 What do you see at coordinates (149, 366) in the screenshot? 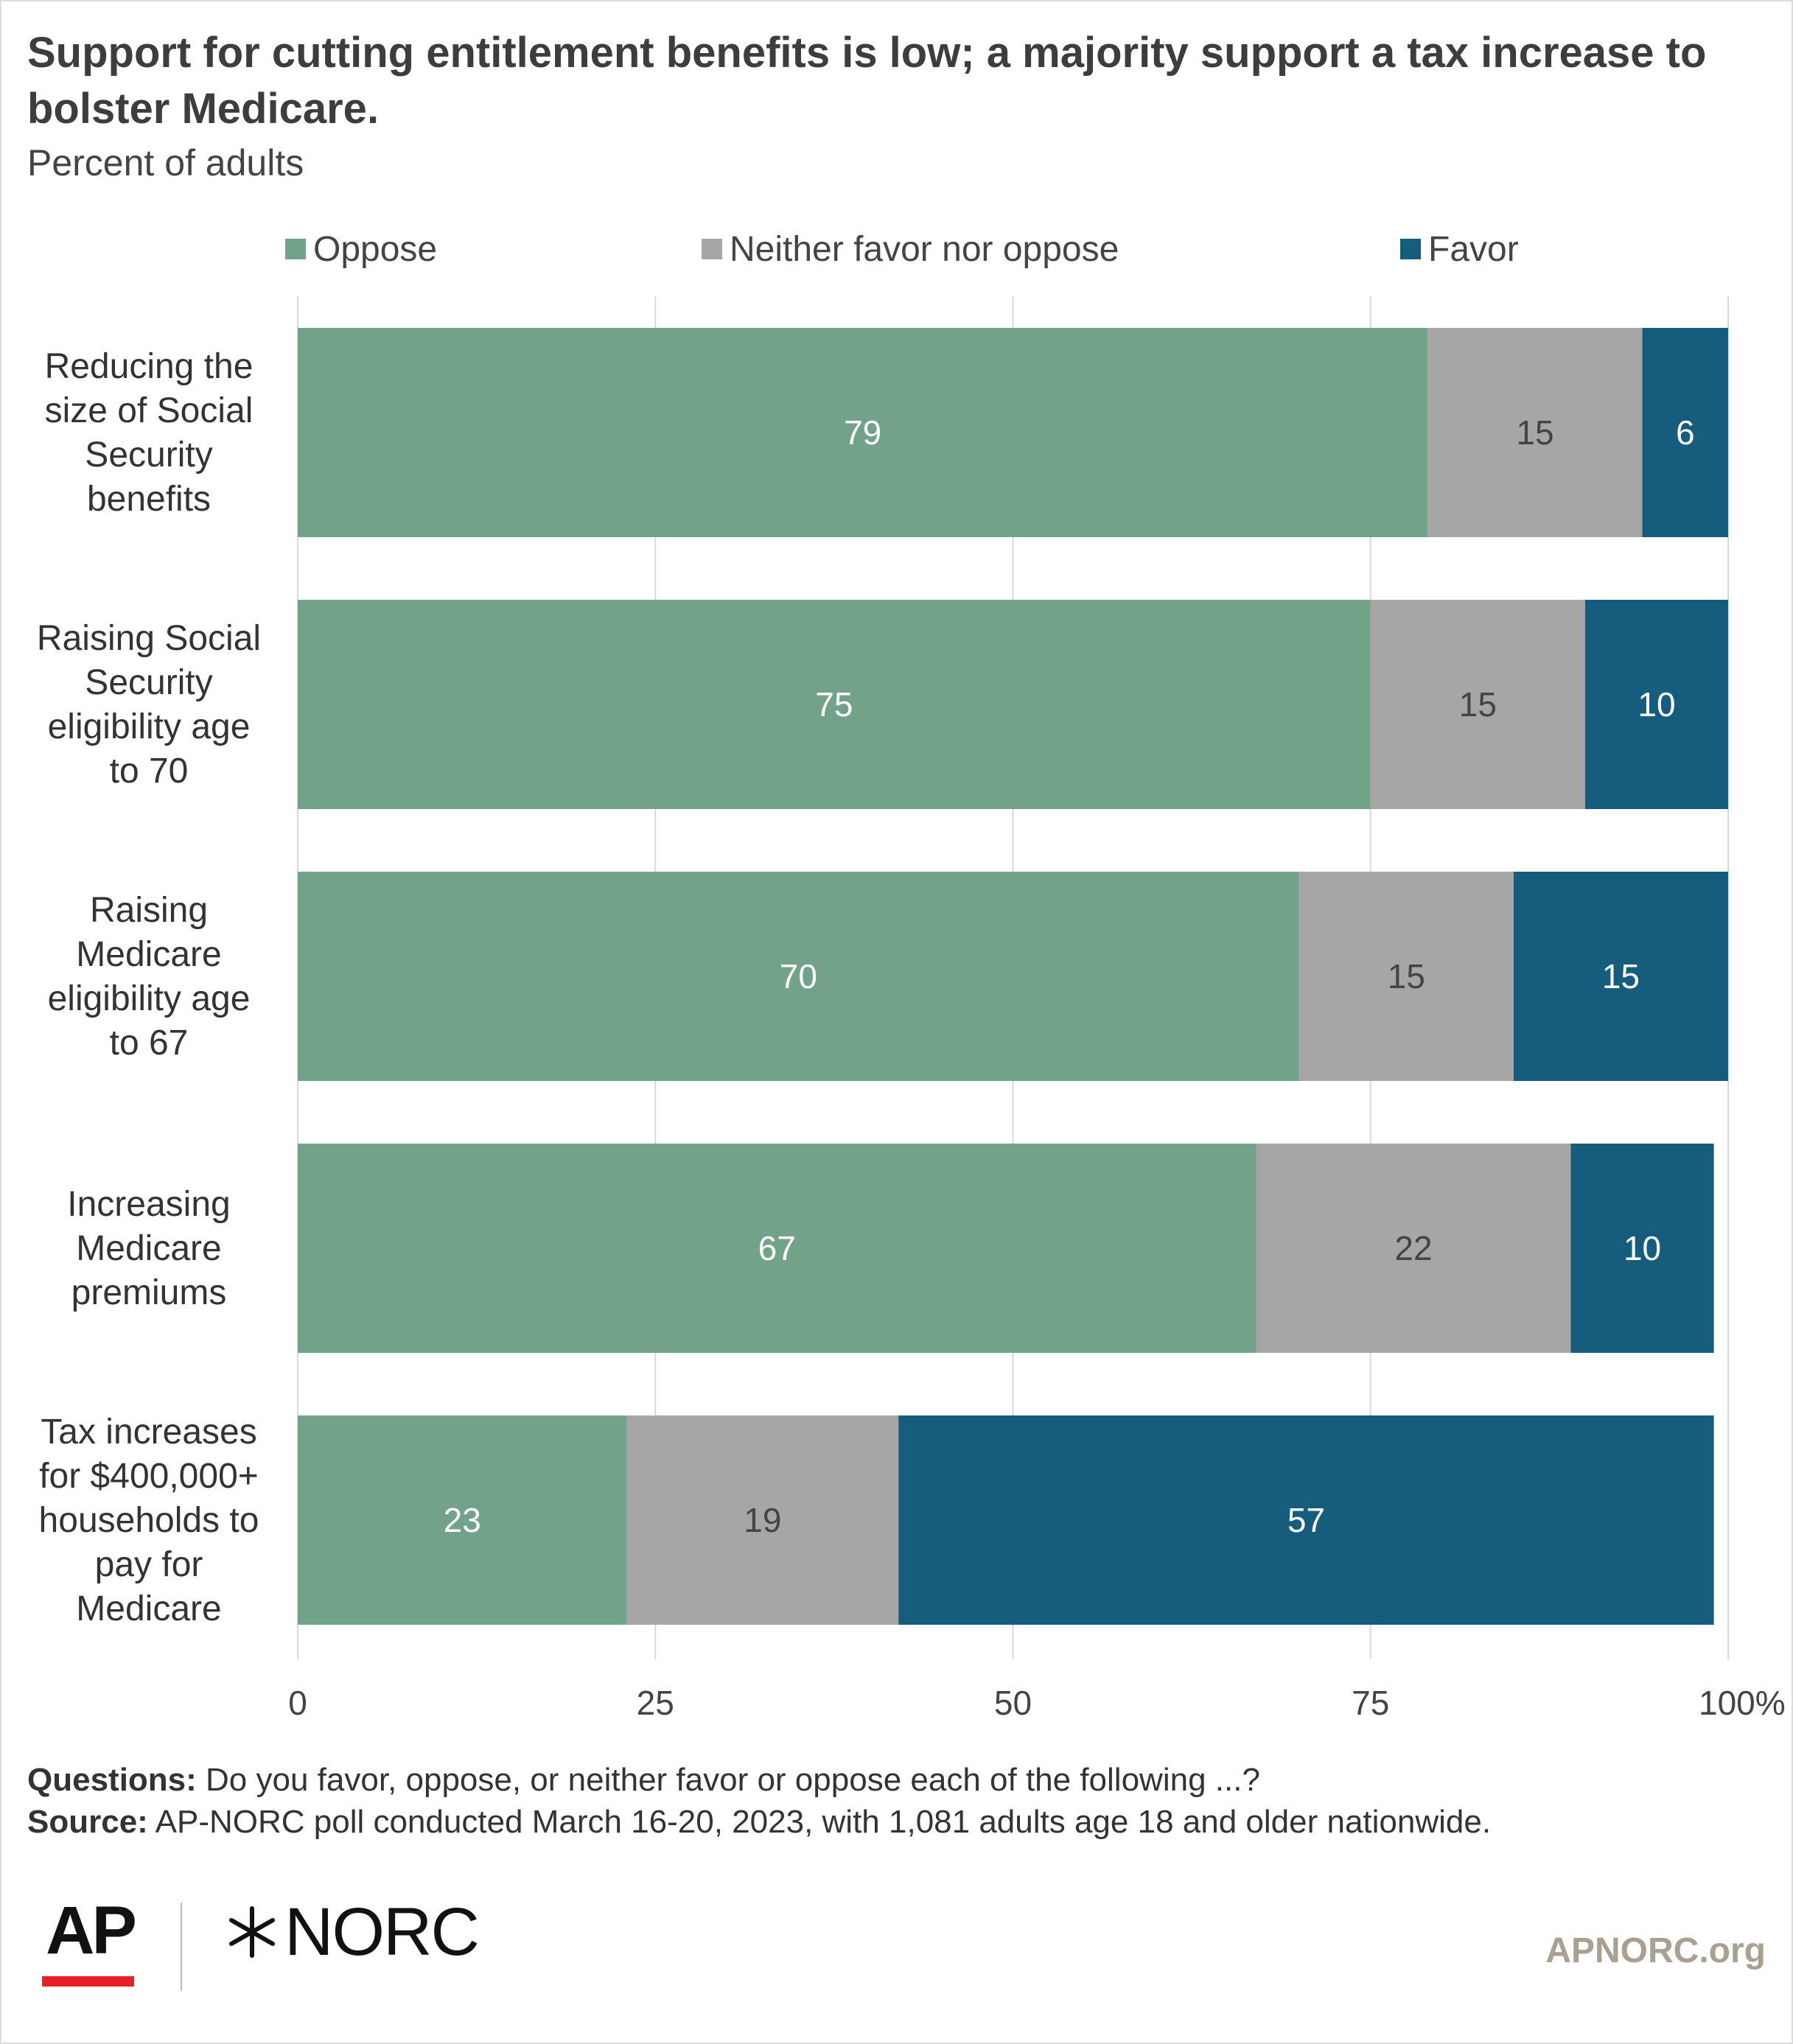
I see `category-label-line: Reducing the` at bounding box center [149, 366].